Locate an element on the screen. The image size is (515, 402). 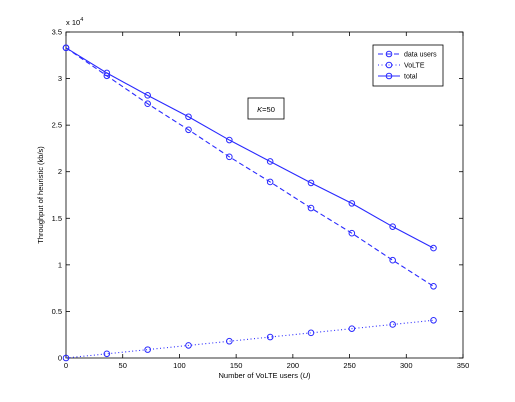
legend: data users VoLTE total is located at coordinates (408, 65).